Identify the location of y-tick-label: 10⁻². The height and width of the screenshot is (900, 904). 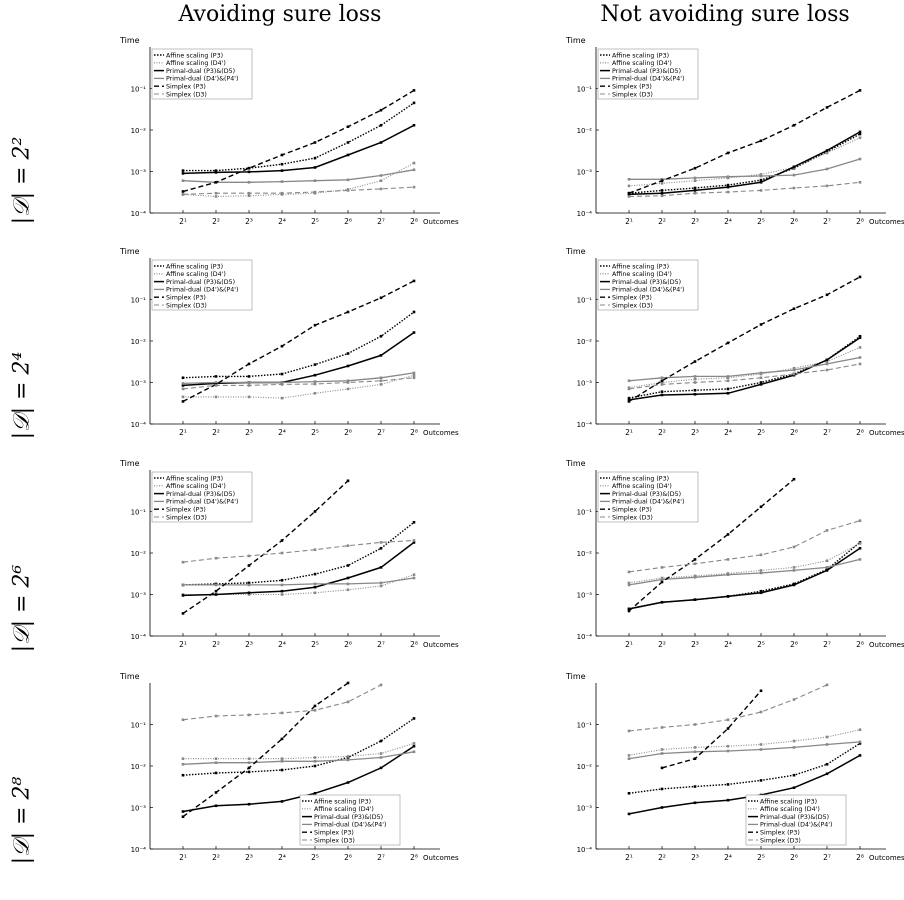
(139, 342).